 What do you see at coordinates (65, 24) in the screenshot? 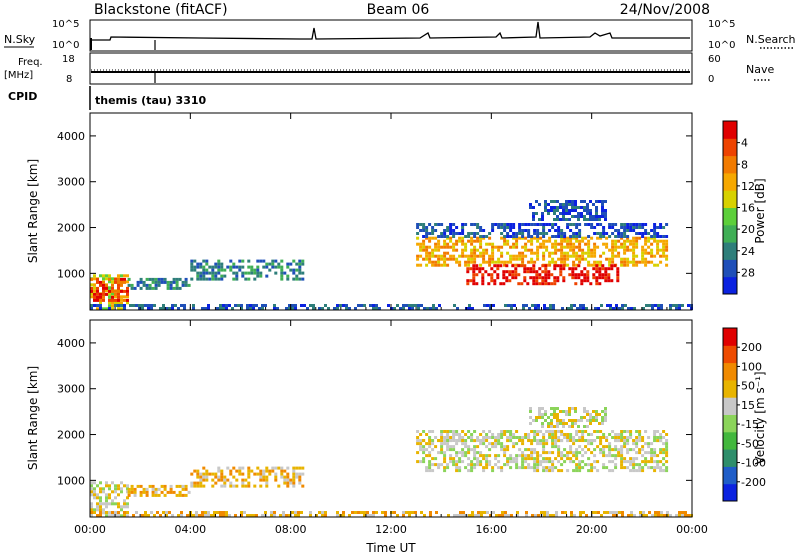
I see `nsky-tick-top: 10^5` at bounding box center [65, 24].